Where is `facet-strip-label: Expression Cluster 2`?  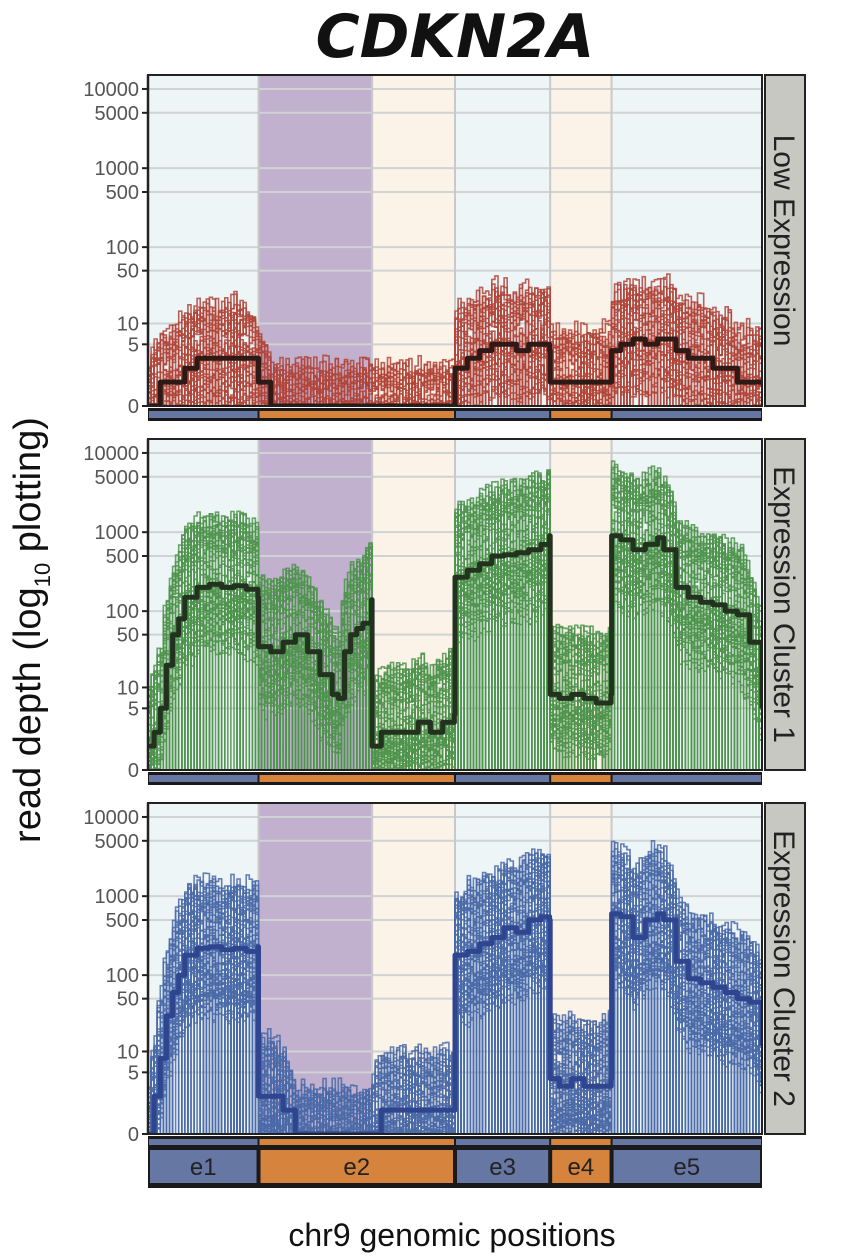 facet-strip-label: Expression Cluster 2 is located at coordinates (783, 968).